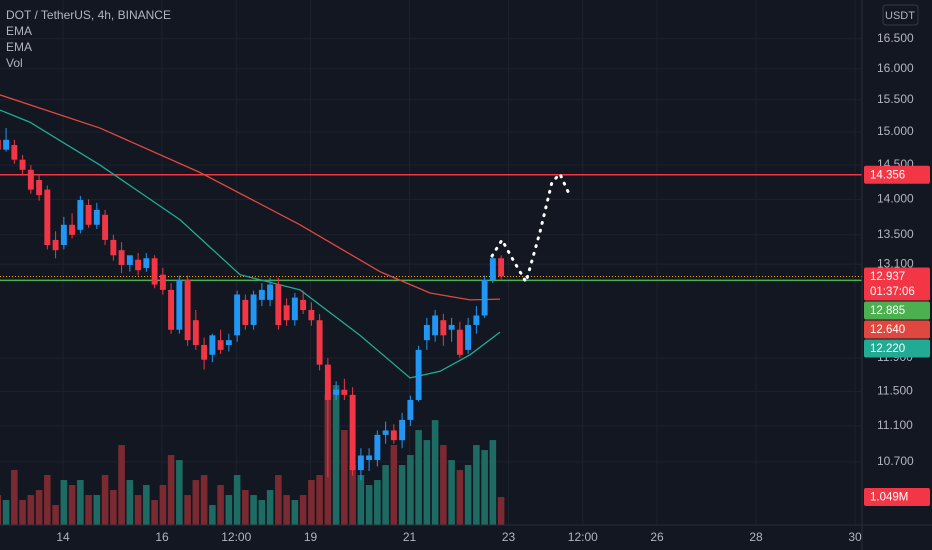  What do you see at coordinates (897, 497) in the screenshot?
I see `volume-badge` at bounding box center [897, 497].